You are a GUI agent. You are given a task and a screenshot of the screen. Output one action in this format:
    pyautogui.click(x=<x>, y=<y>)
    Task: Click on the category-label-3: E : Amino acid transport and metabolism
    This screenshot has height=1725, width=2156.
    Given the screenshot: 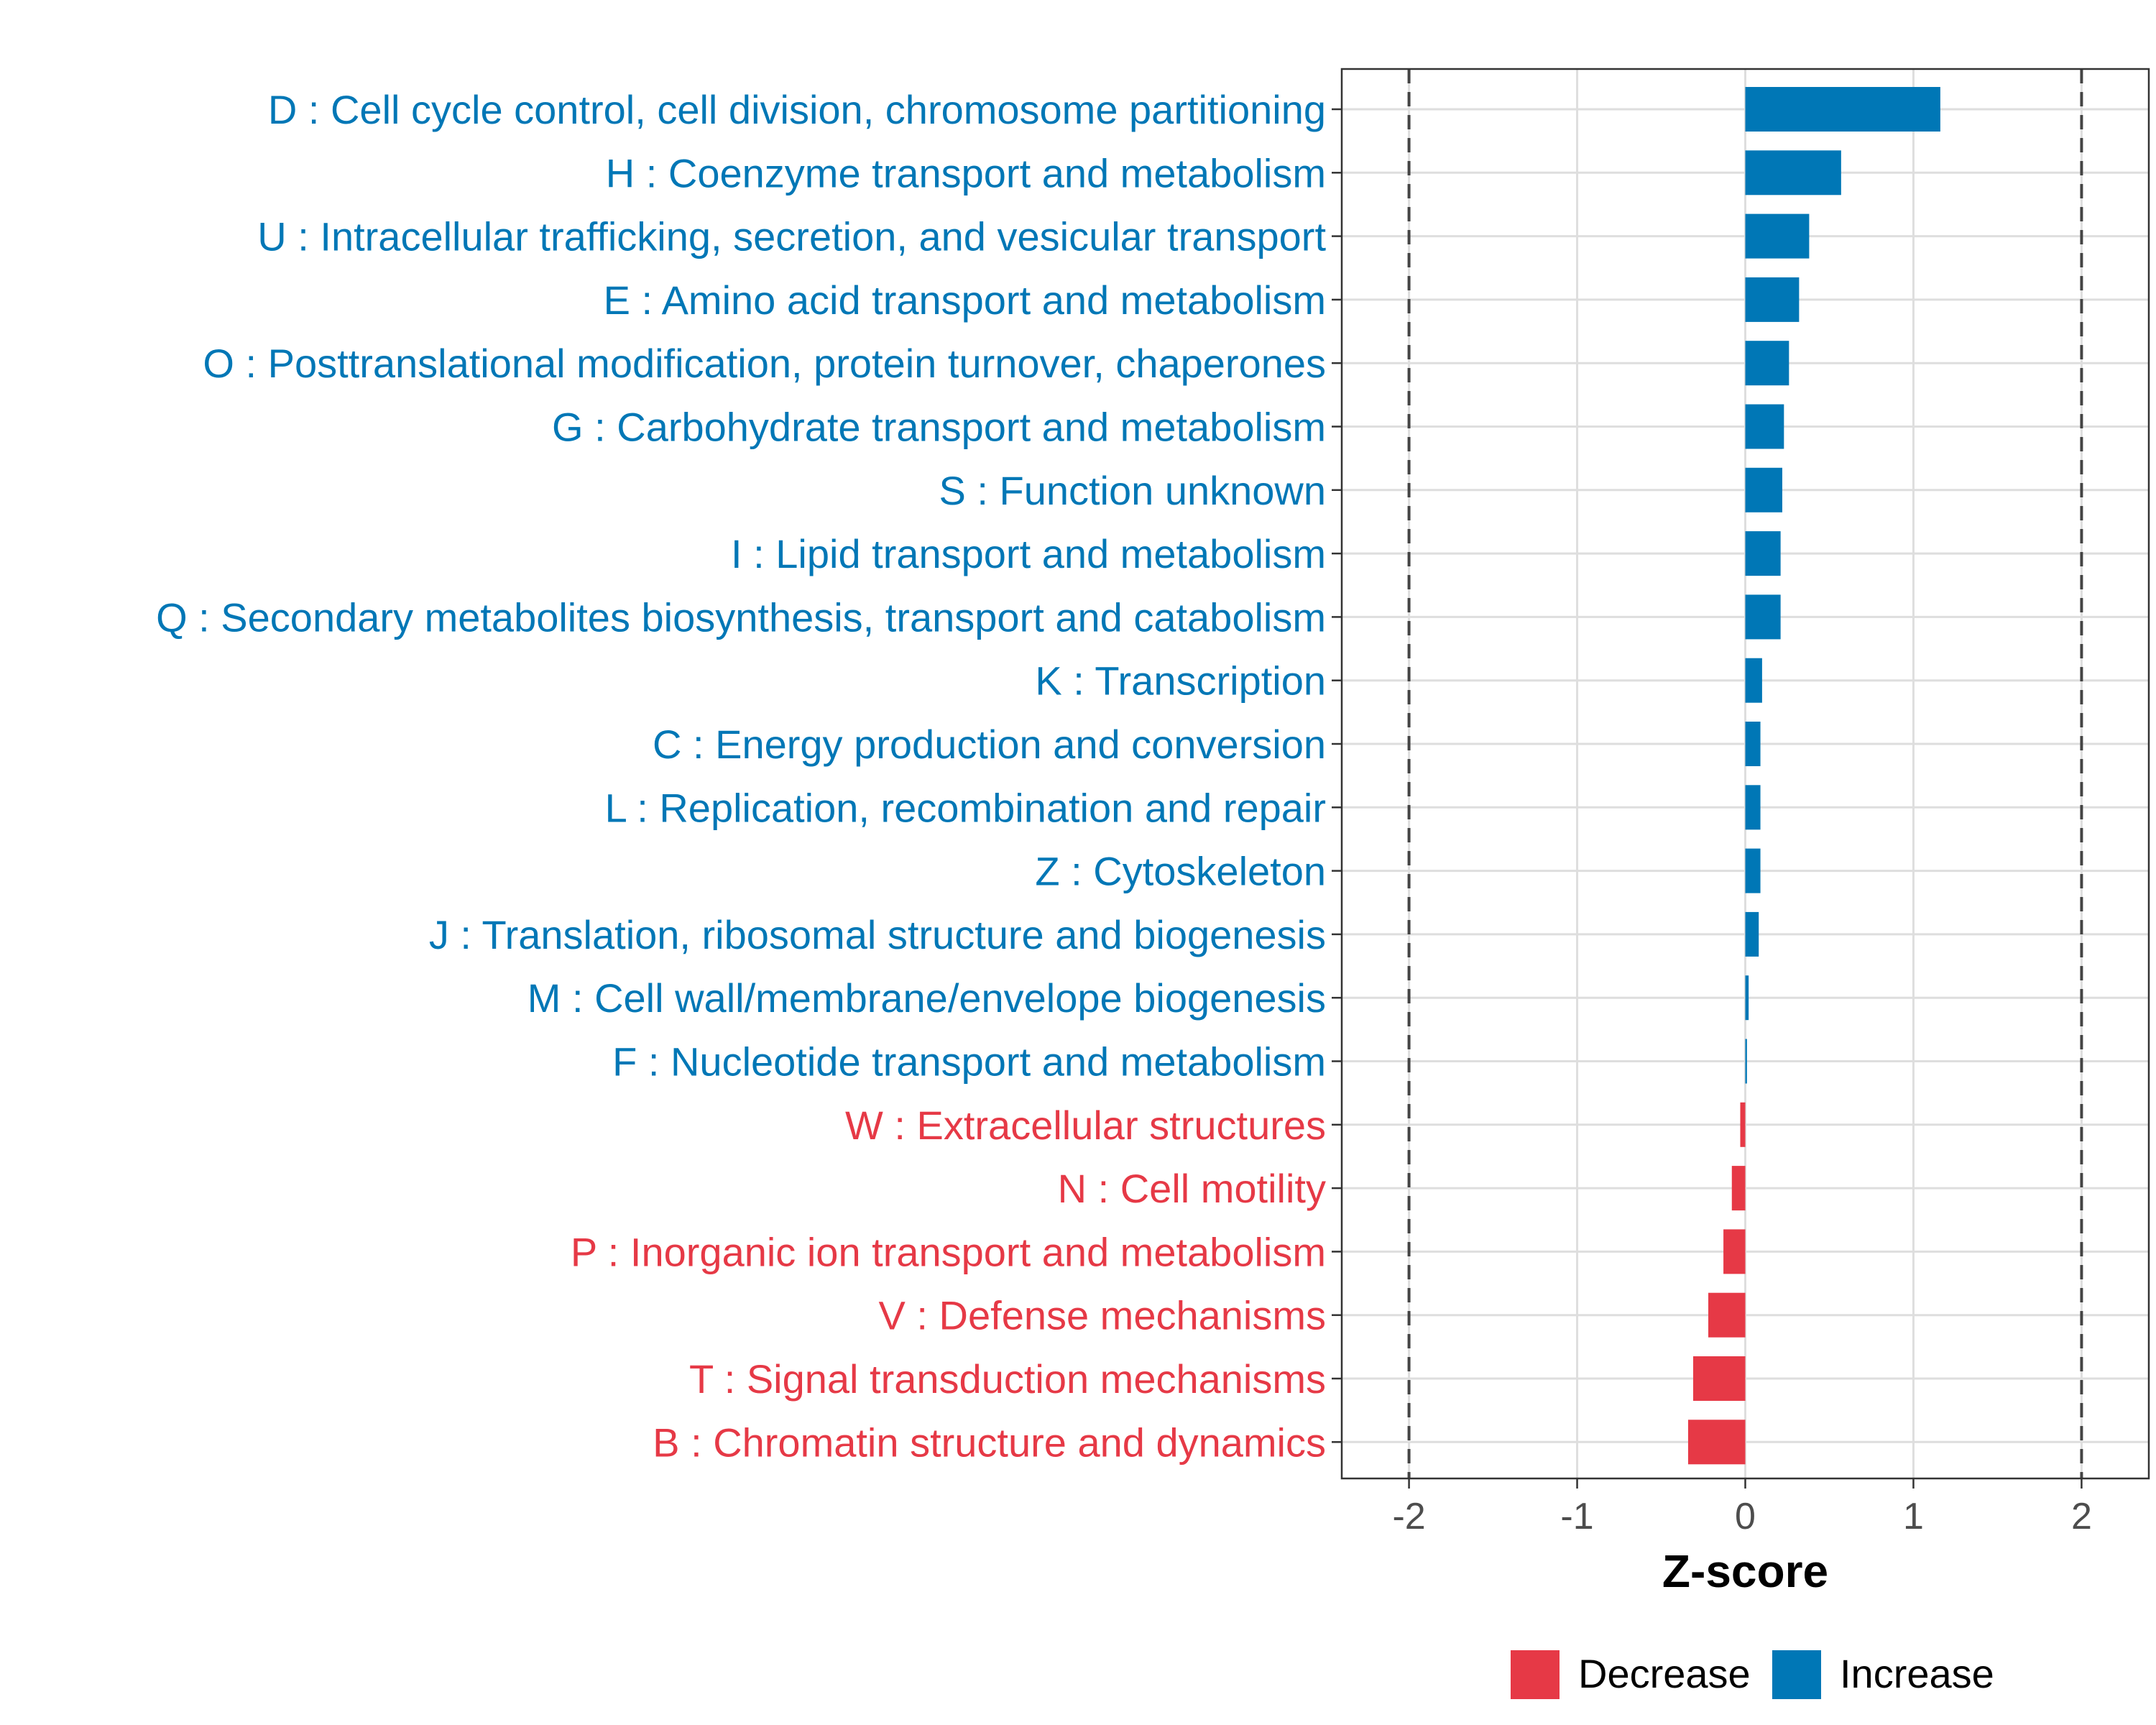 What is the action you would take?
    pyautogui.click(x=965, y=300)
    